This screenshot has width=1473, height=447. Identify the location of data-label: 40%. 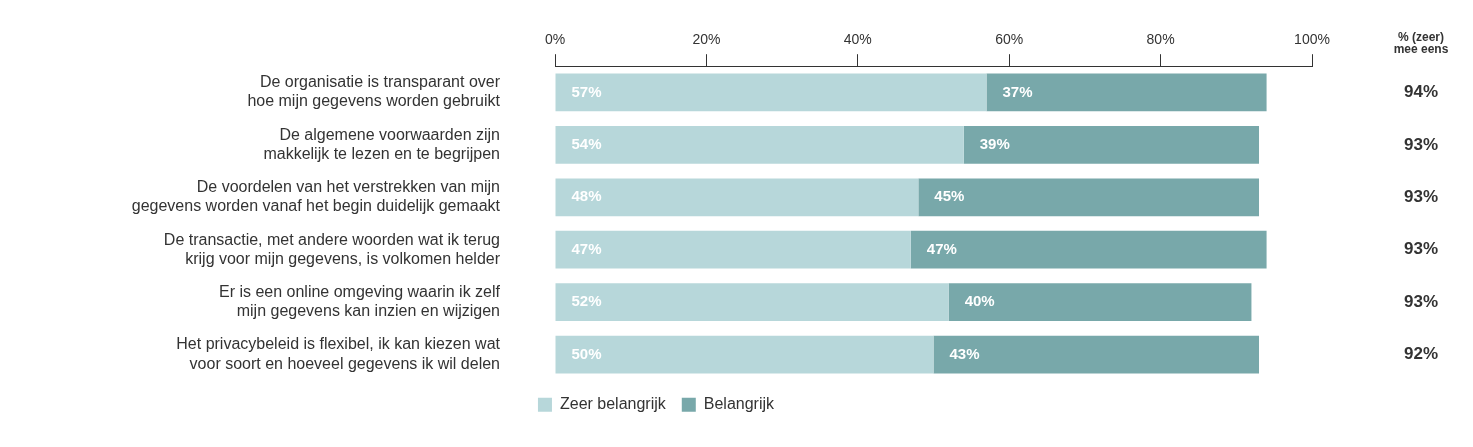
(979, 301).